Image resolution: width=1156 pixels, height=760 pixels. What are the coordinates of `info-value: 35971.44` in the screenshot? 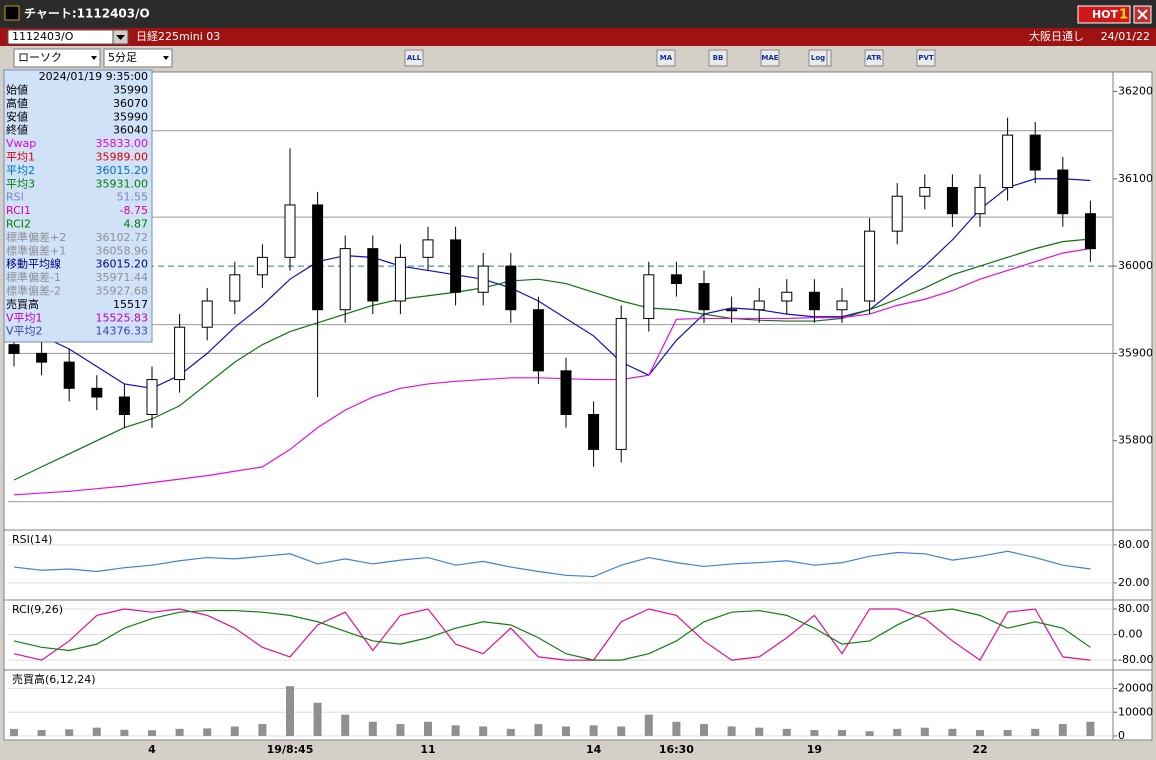 It's located at (122, 277).